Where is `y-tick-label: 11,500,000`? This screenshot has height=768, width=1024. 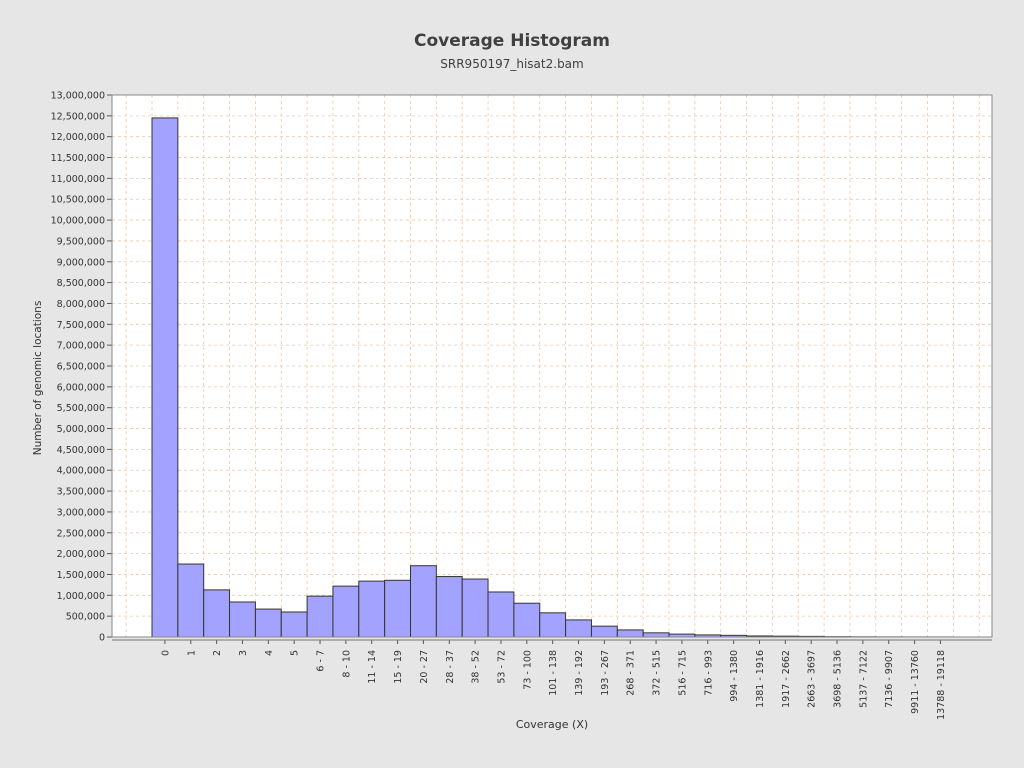
y-tick-label: 11,500,000 is located at coordinates (78, 158).